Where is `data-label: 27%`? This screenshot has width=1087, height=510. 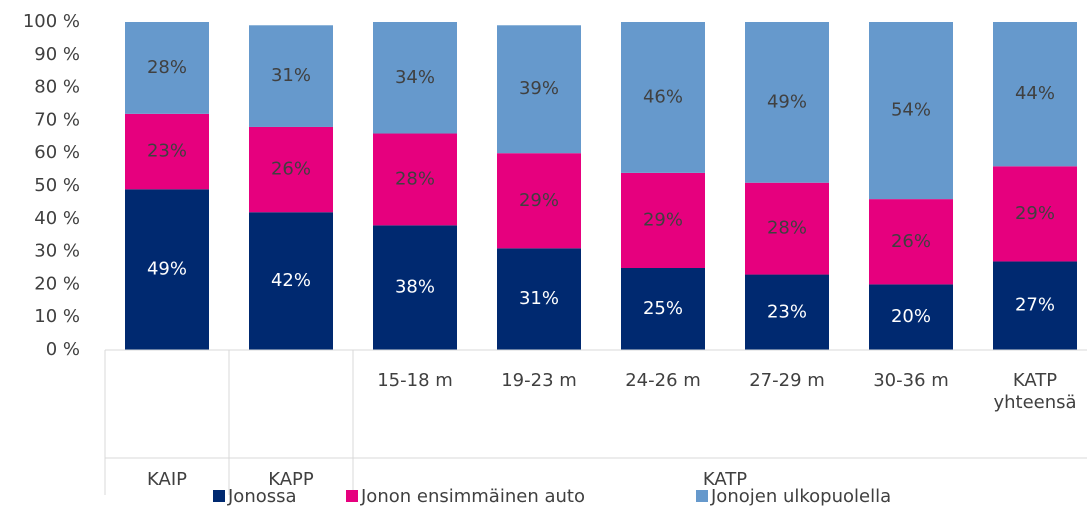 data-label: 27% is located at coordinates (1035, 305).